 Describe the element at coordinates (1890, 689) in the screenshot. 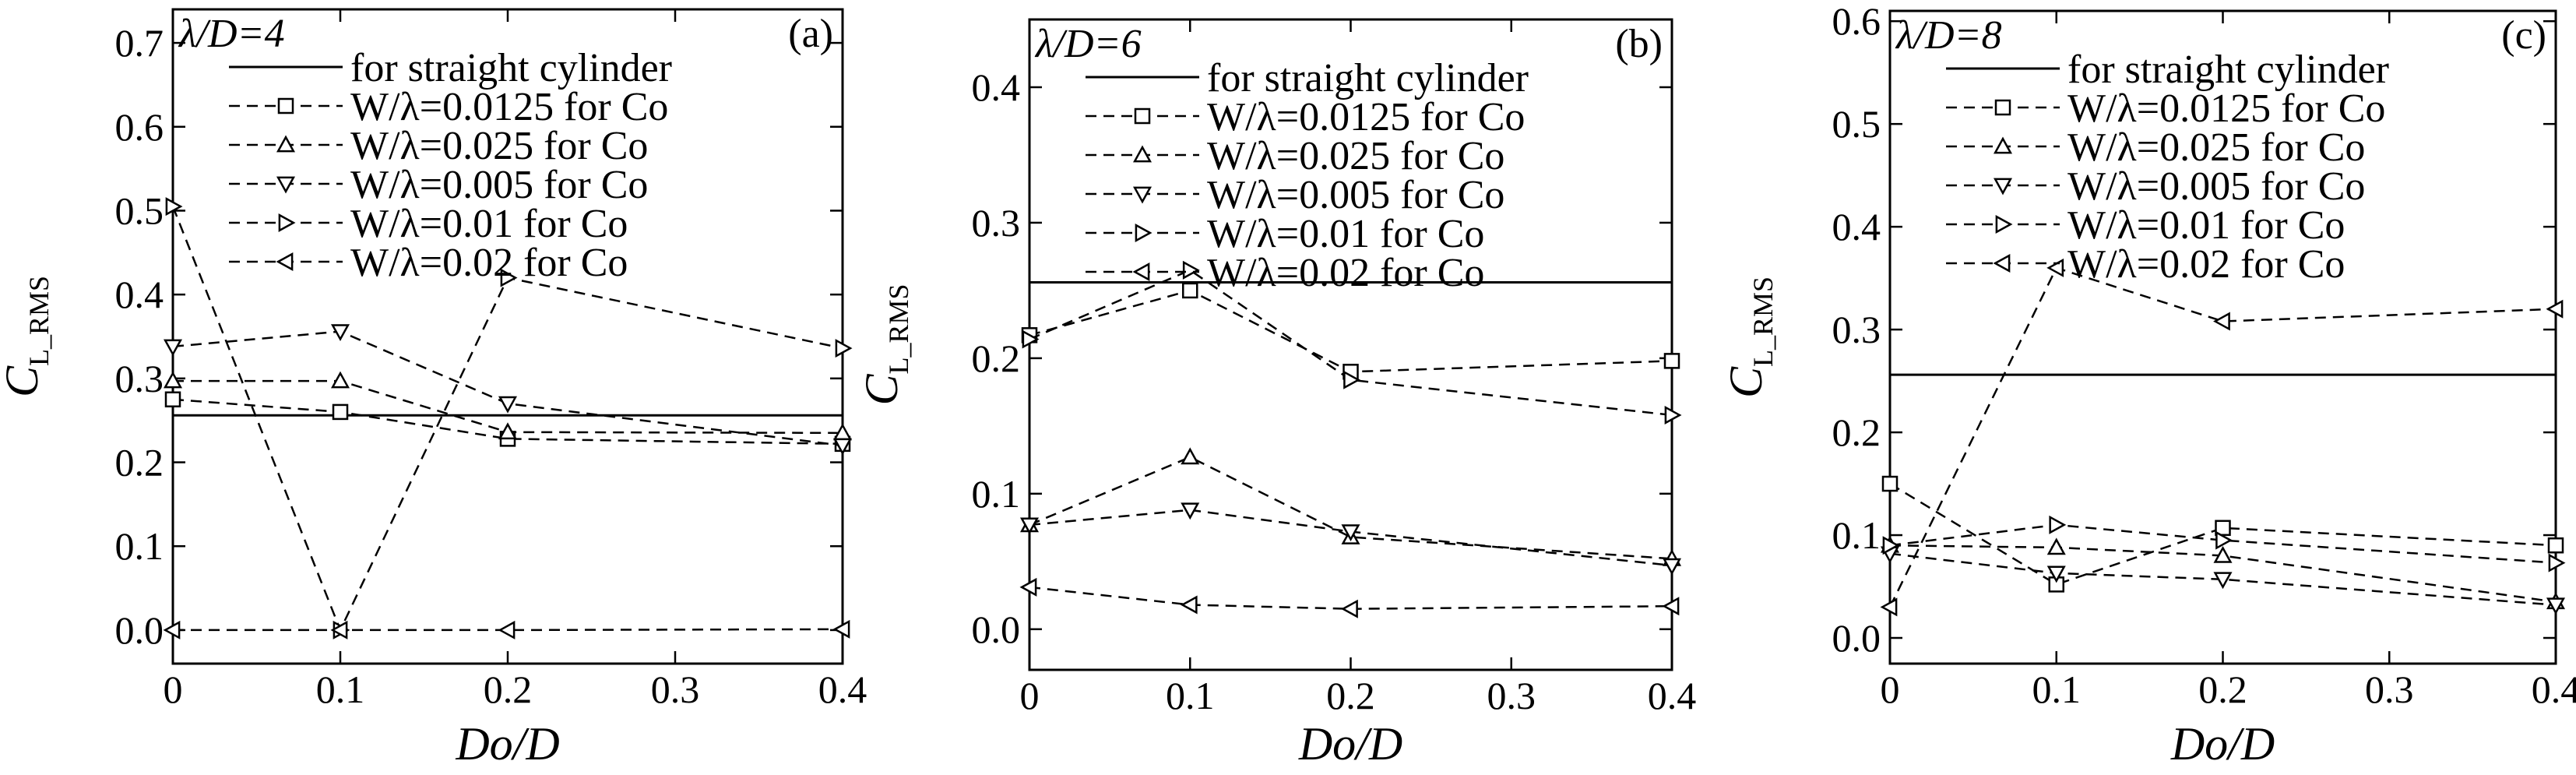

I see `x-tick-label: 0` at that location.